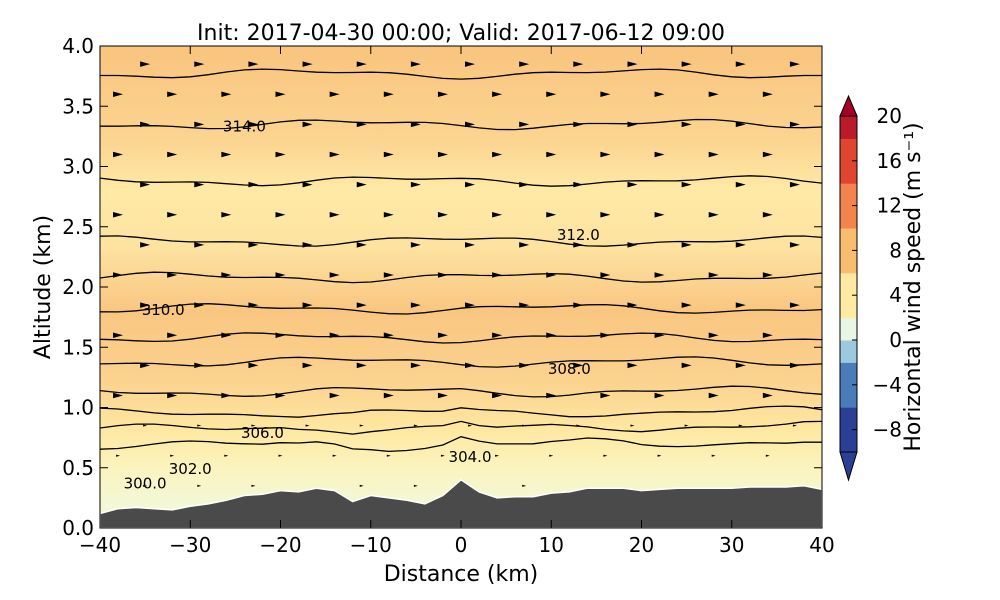 Image resolution: width=1000 pixels, height=600 pixels. Describe the element at coordinates (78, 528) in the screenshot. I see `y-tick-label: 0.0` at that location.